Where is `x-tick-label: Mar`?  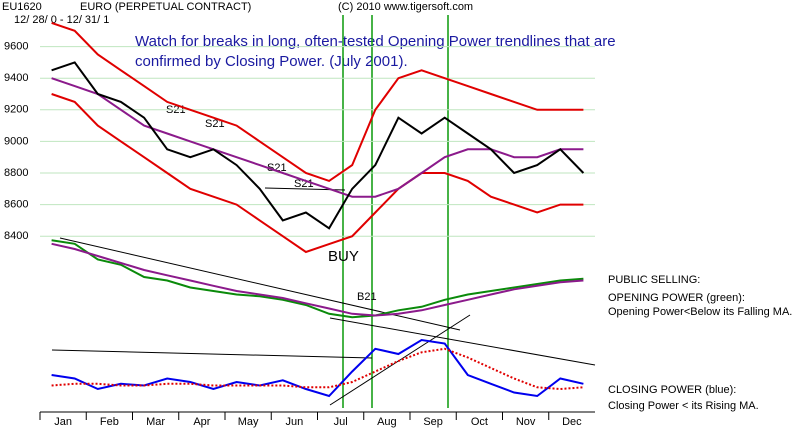
x-tick-label: Mar is located at coordinates (155, 422).